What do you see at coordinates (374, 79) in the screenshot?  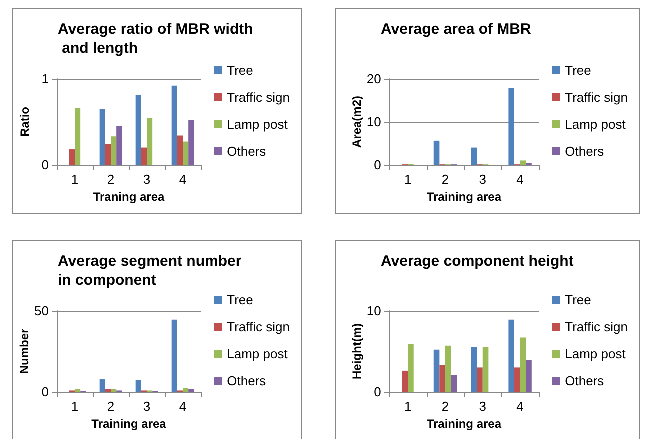 I see `y-tick-label: 20` at bounding box center [374, 79].